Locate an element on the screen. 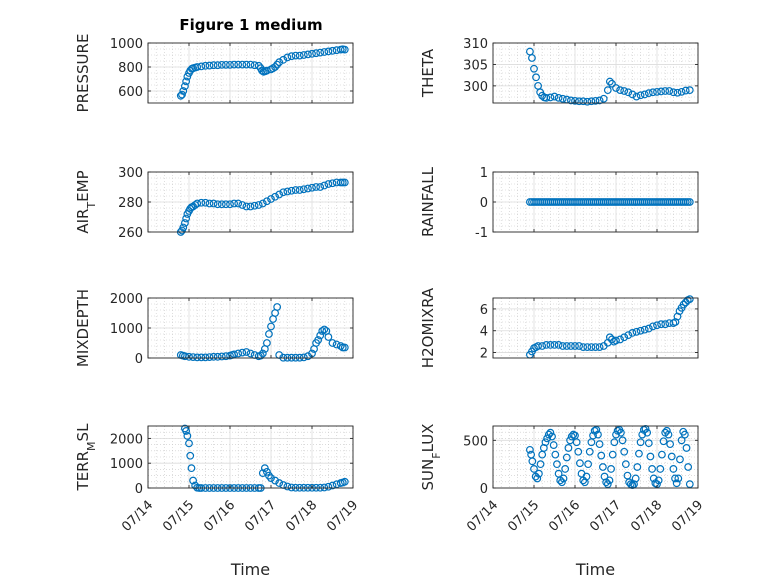 This screenshot has width=778, height=583. y-axis-label: THETA is located at coordinates (428, 73).